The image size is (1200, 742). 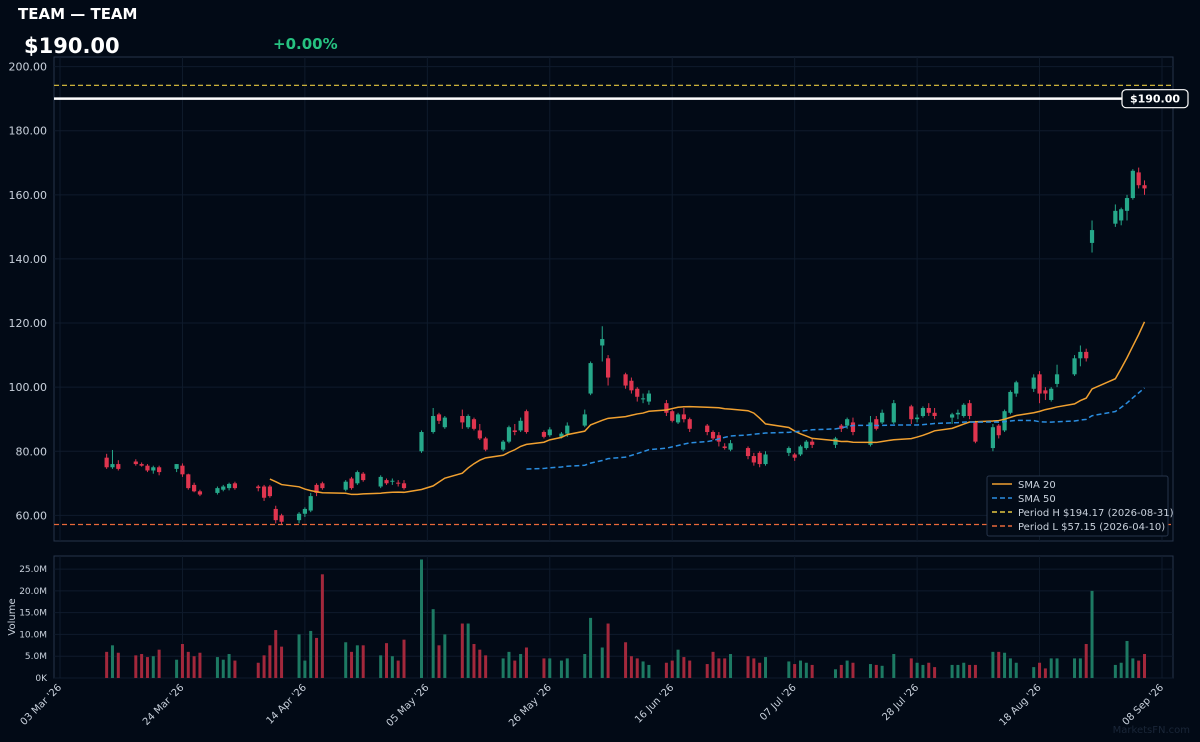 What do you see at coordinates (164, 705) in the screenshot?
I see `x-tick-label: 24 Mar '26` at bounding box center [164, 705].